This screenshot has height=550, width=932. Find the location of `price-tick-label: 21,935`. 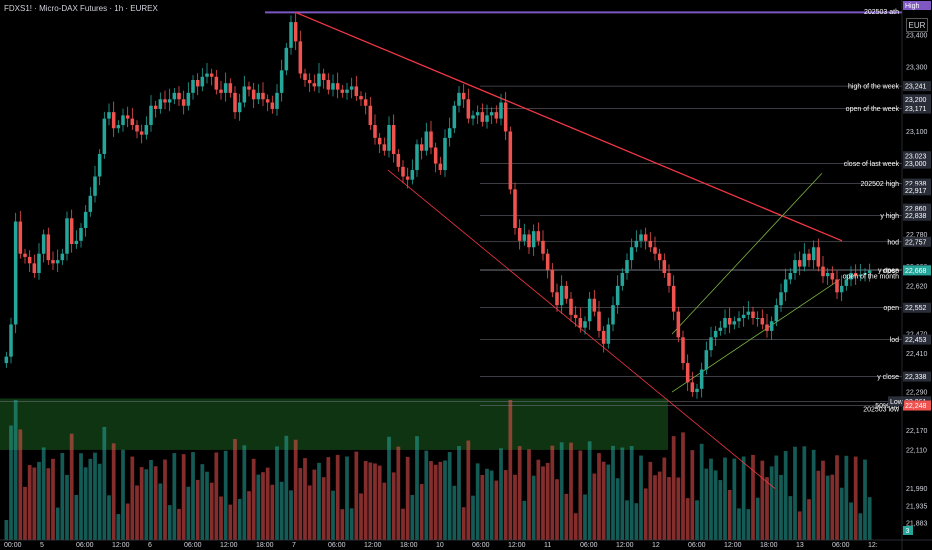

price-tick-label: 21,935 is located at coordinates (917, 507).